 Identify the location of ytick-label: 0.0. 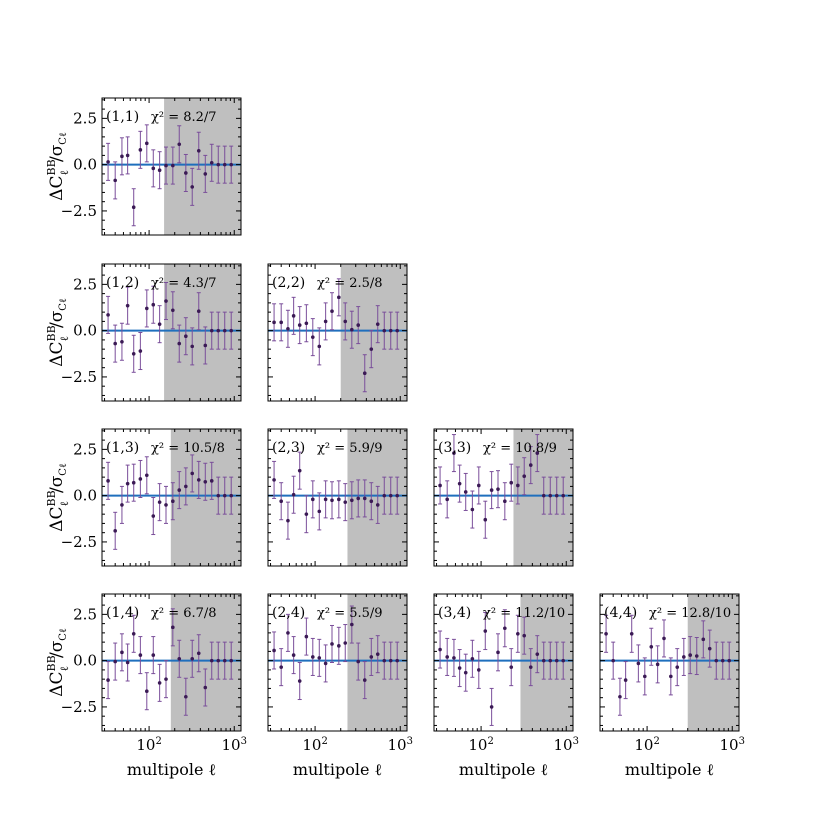
(85, 165).